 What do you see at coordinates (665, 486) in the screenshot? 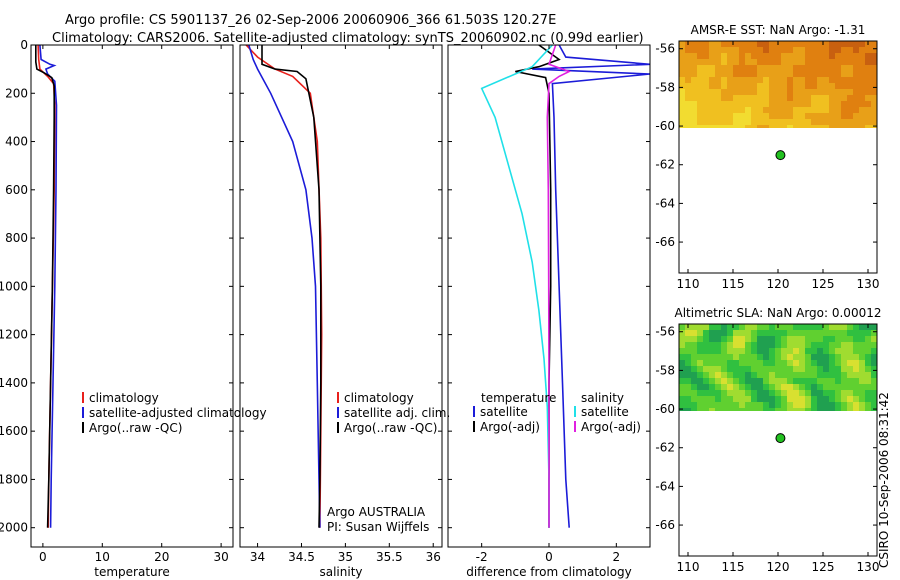
I see `map-ytick-label: -64` at bounding box center [665, 486].